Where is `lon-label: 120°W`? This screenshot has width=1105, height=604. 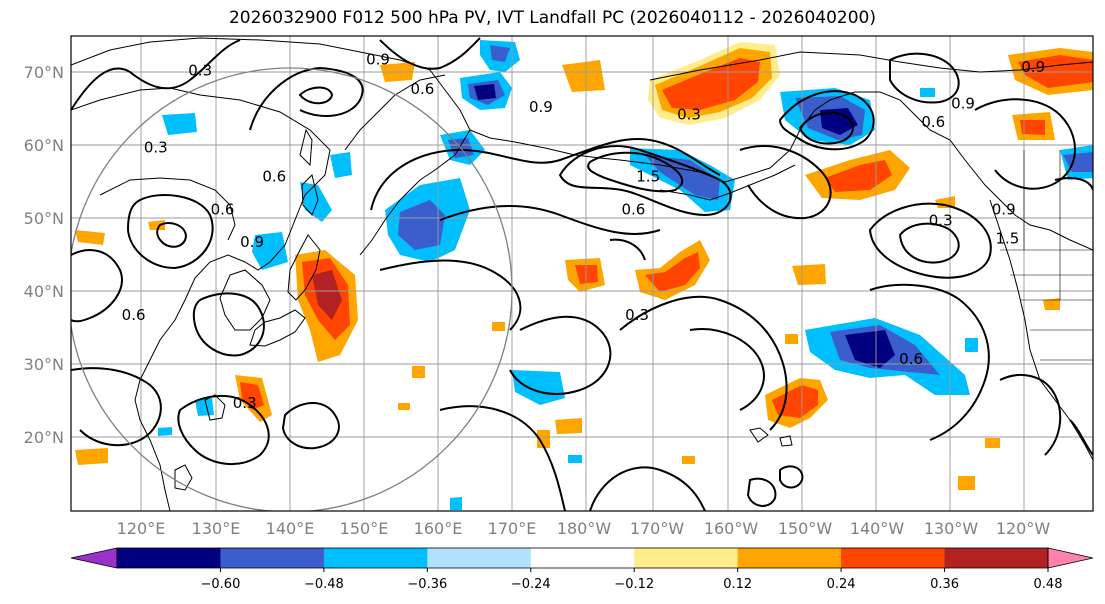
lon-label: 120°W is located at coordinates (1023, 528).